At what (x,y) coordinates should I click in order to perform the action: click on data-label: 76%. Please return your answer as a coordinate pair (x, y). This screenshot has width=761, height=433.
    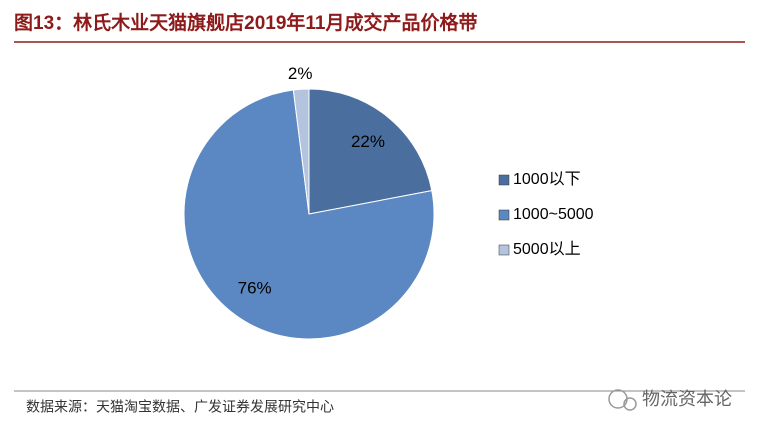
    Looking at the image, I should click on (255, 287).